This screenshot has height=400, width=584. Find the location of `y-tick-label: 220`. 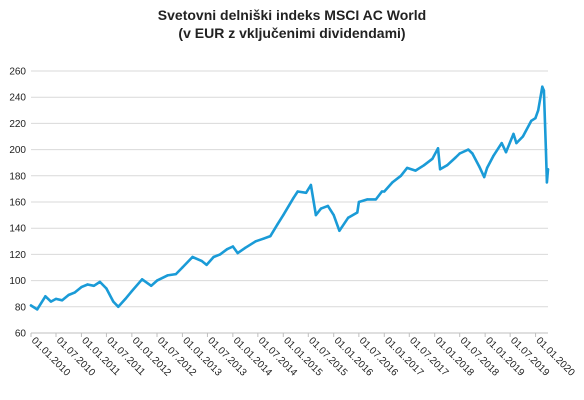

y-tick-label: 220 is located at coordinates (17, 124).